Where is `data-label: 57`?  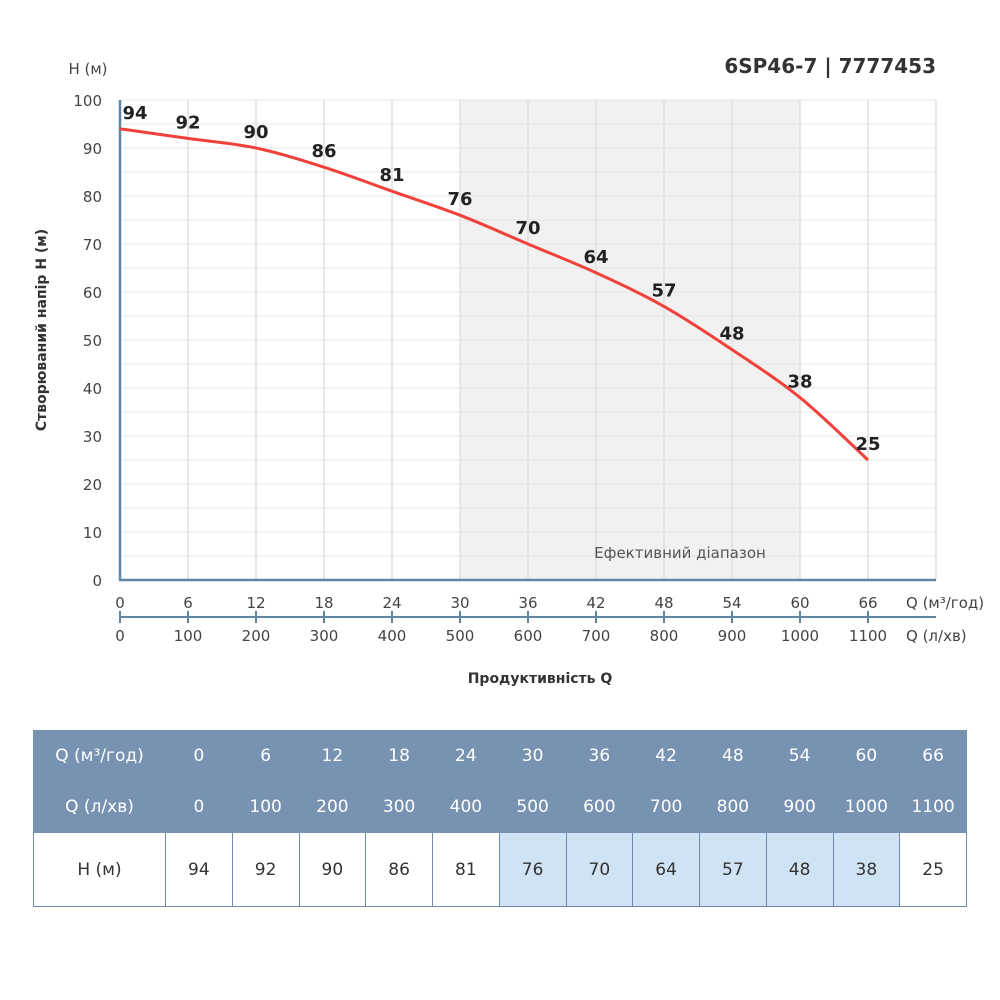 data-label: 57 is located at coordinates (663, 290).